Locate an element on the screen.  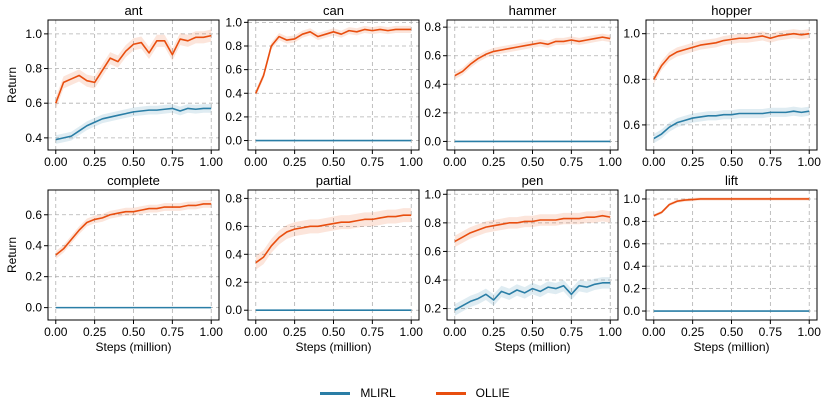
subplot-title: complete is located at coordinates (133, 180).